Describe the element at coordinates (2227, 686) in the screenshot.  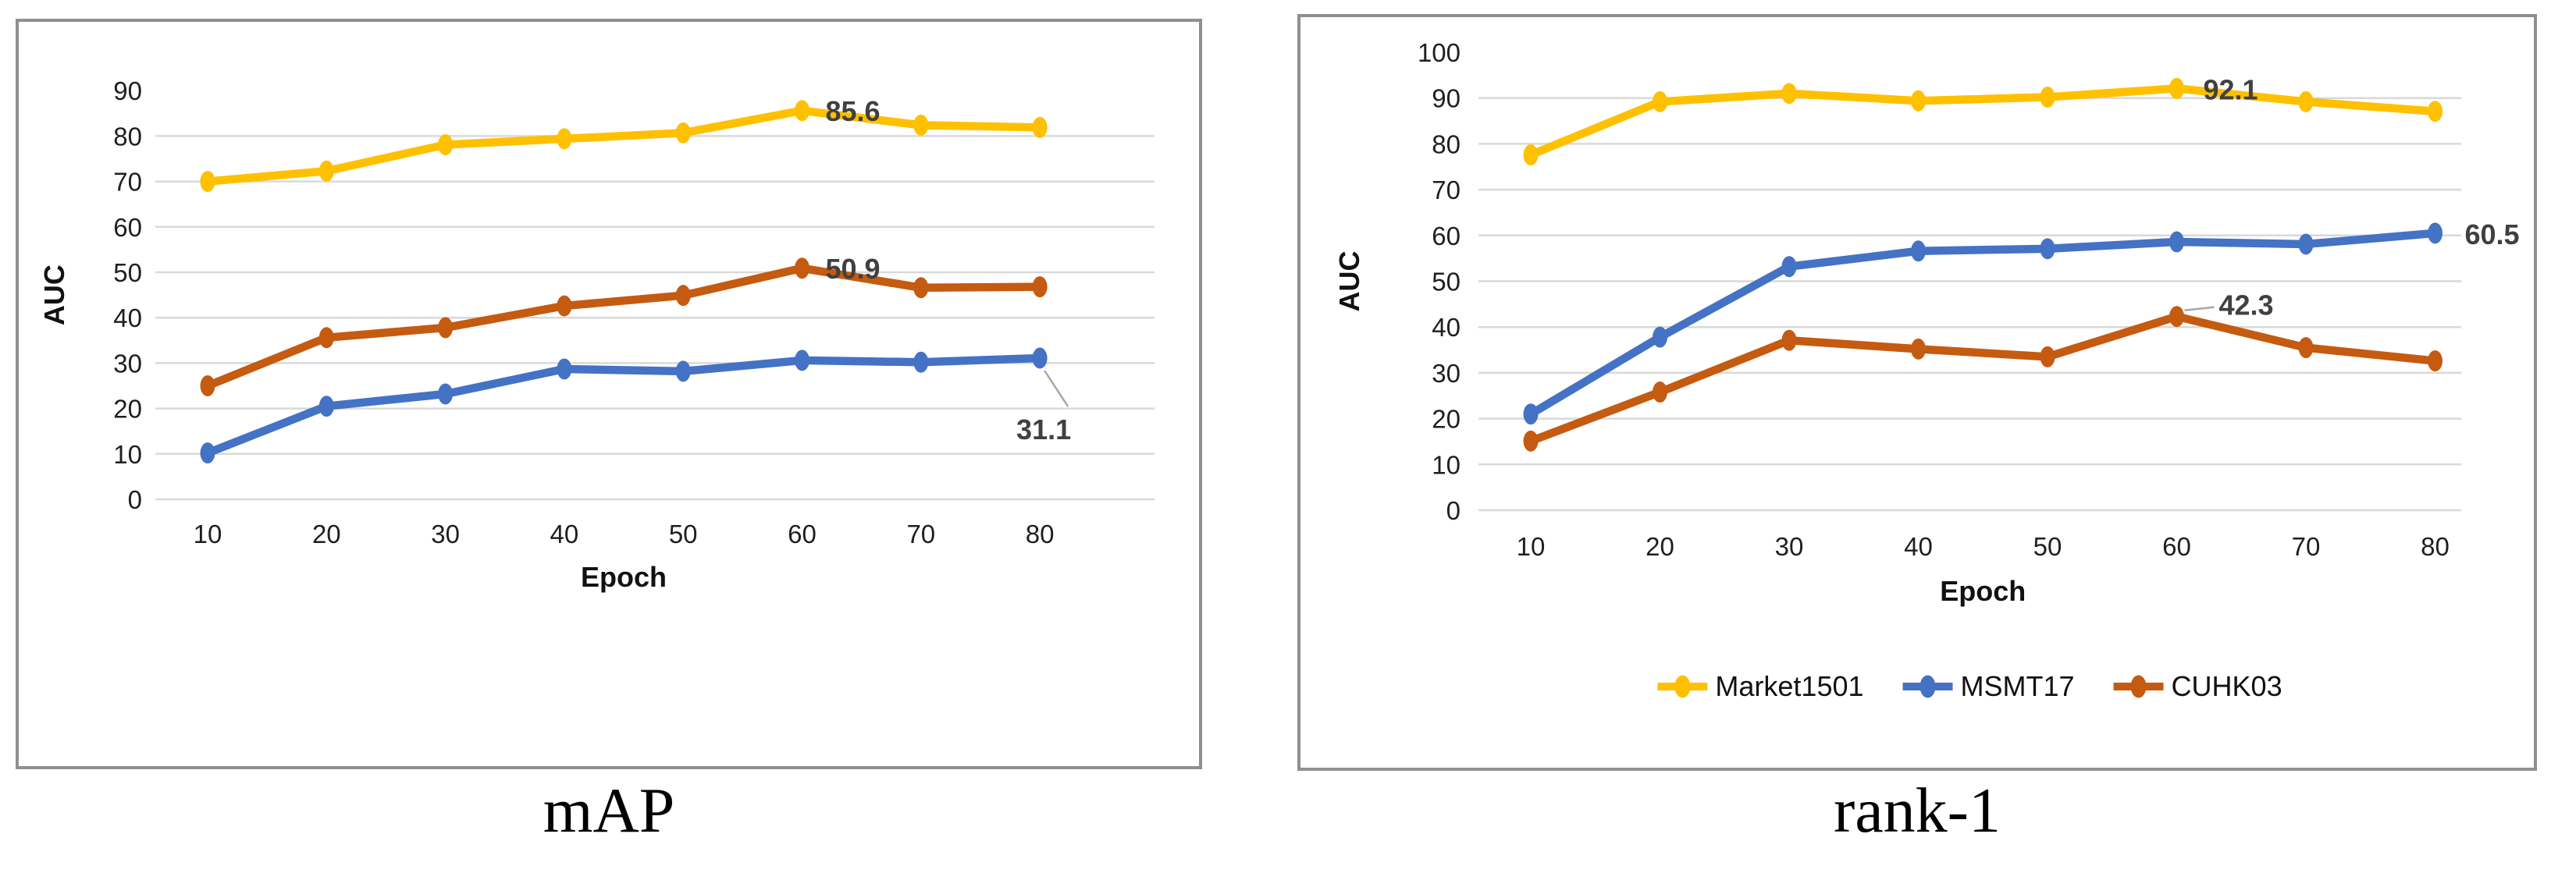
I see `legend-label: CUHK03` at that location.